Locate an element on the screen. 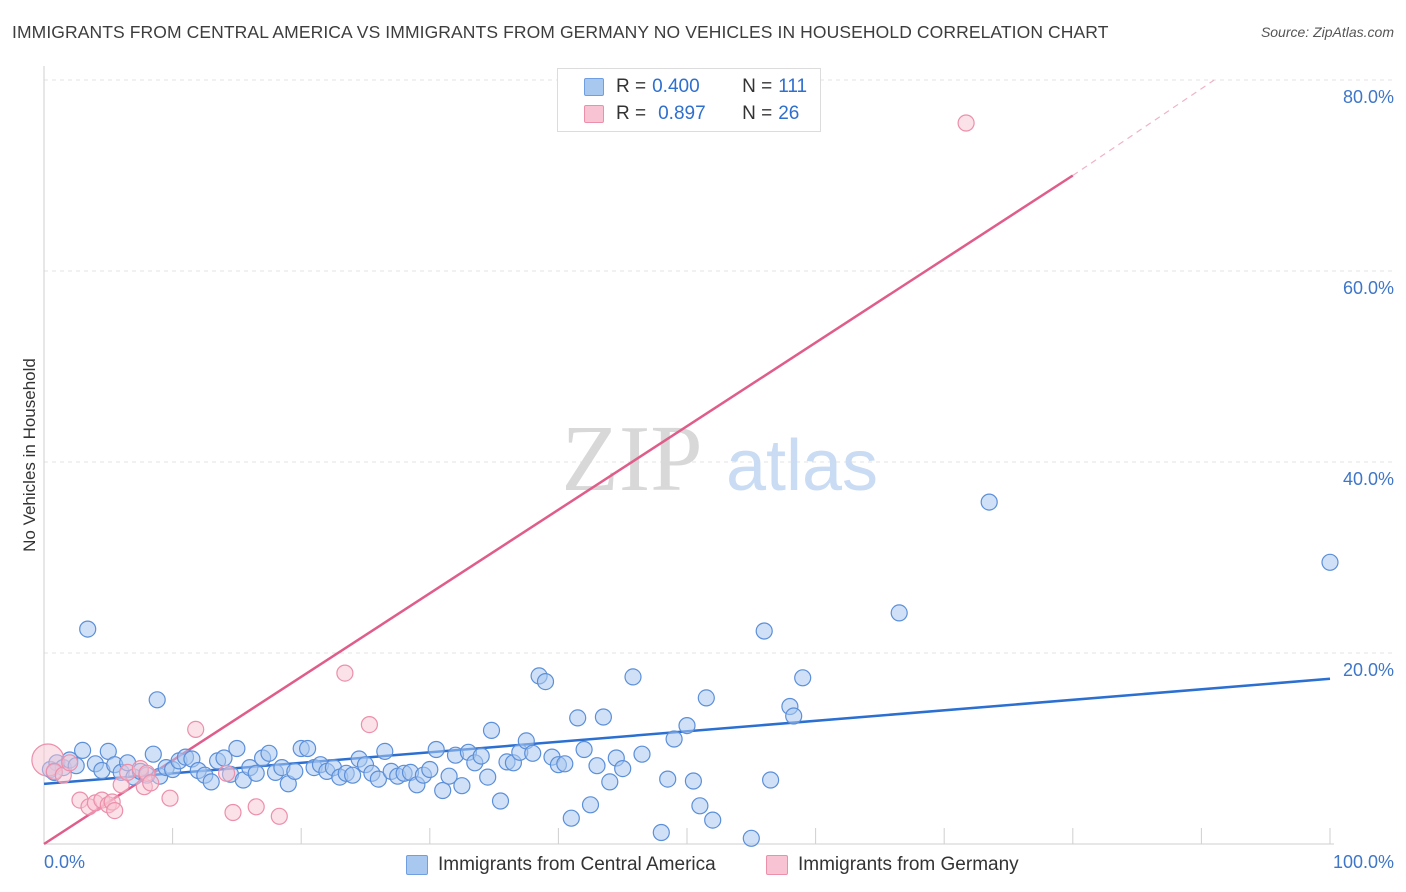 The height and width of the screenshot is (892, 1406). bottom-legend-label-central-america: Immigrants from Central America is located at coordinates (577, 864).